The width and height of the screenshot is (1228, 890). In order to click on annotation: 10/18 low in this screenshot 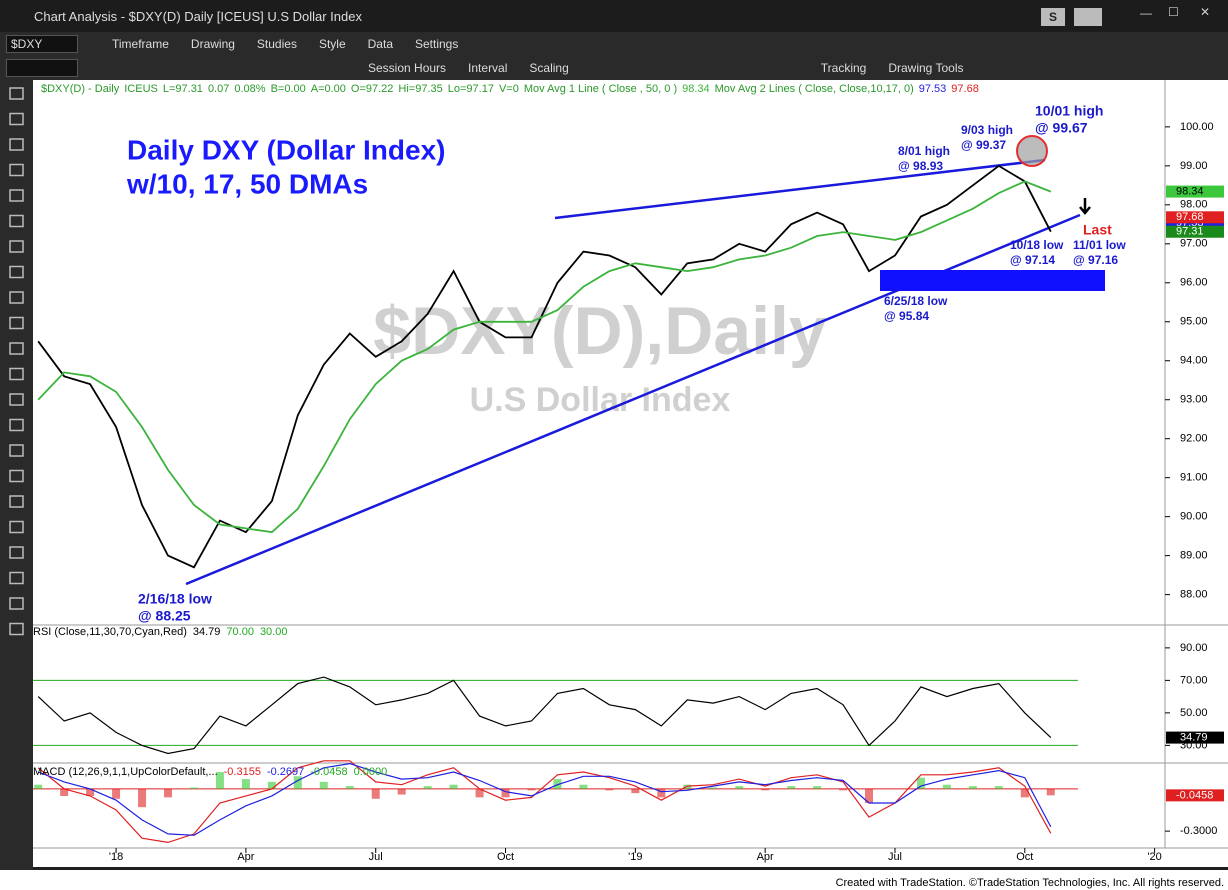, I will do `click(1037, 245)`.